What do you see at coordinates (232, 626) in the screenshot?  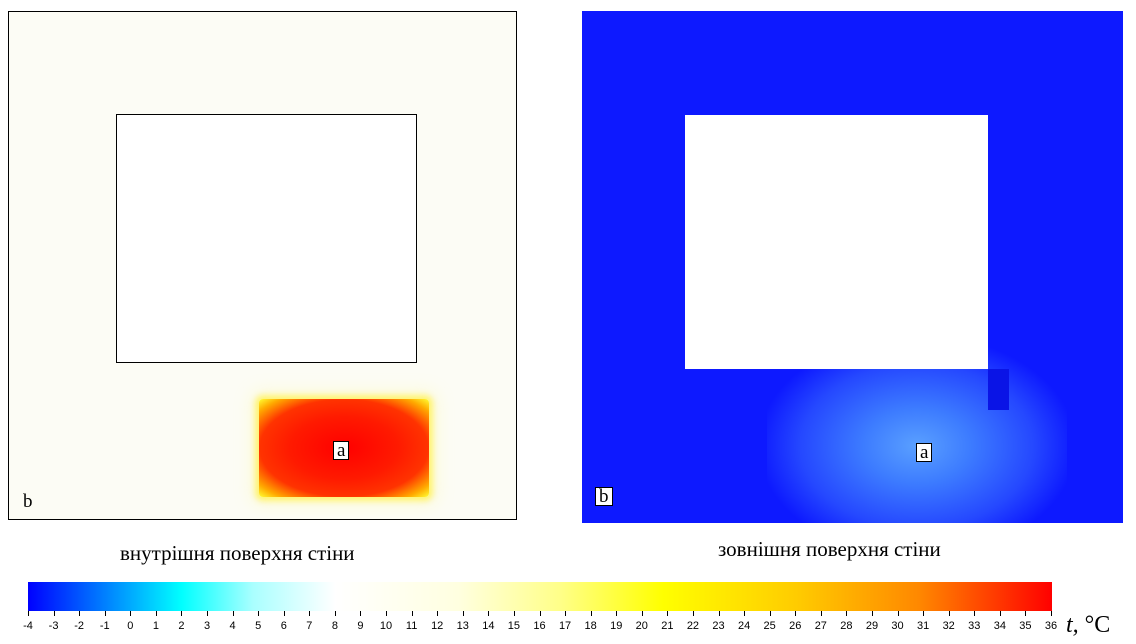 I see `scale-tick-label: 4` at bounding box center [232, 626].